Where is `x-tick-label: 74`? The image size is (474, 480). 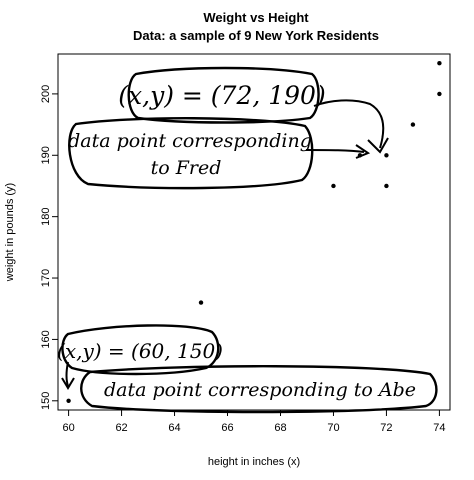
x-tick-label: 74 is located at coordinates (439, 428).